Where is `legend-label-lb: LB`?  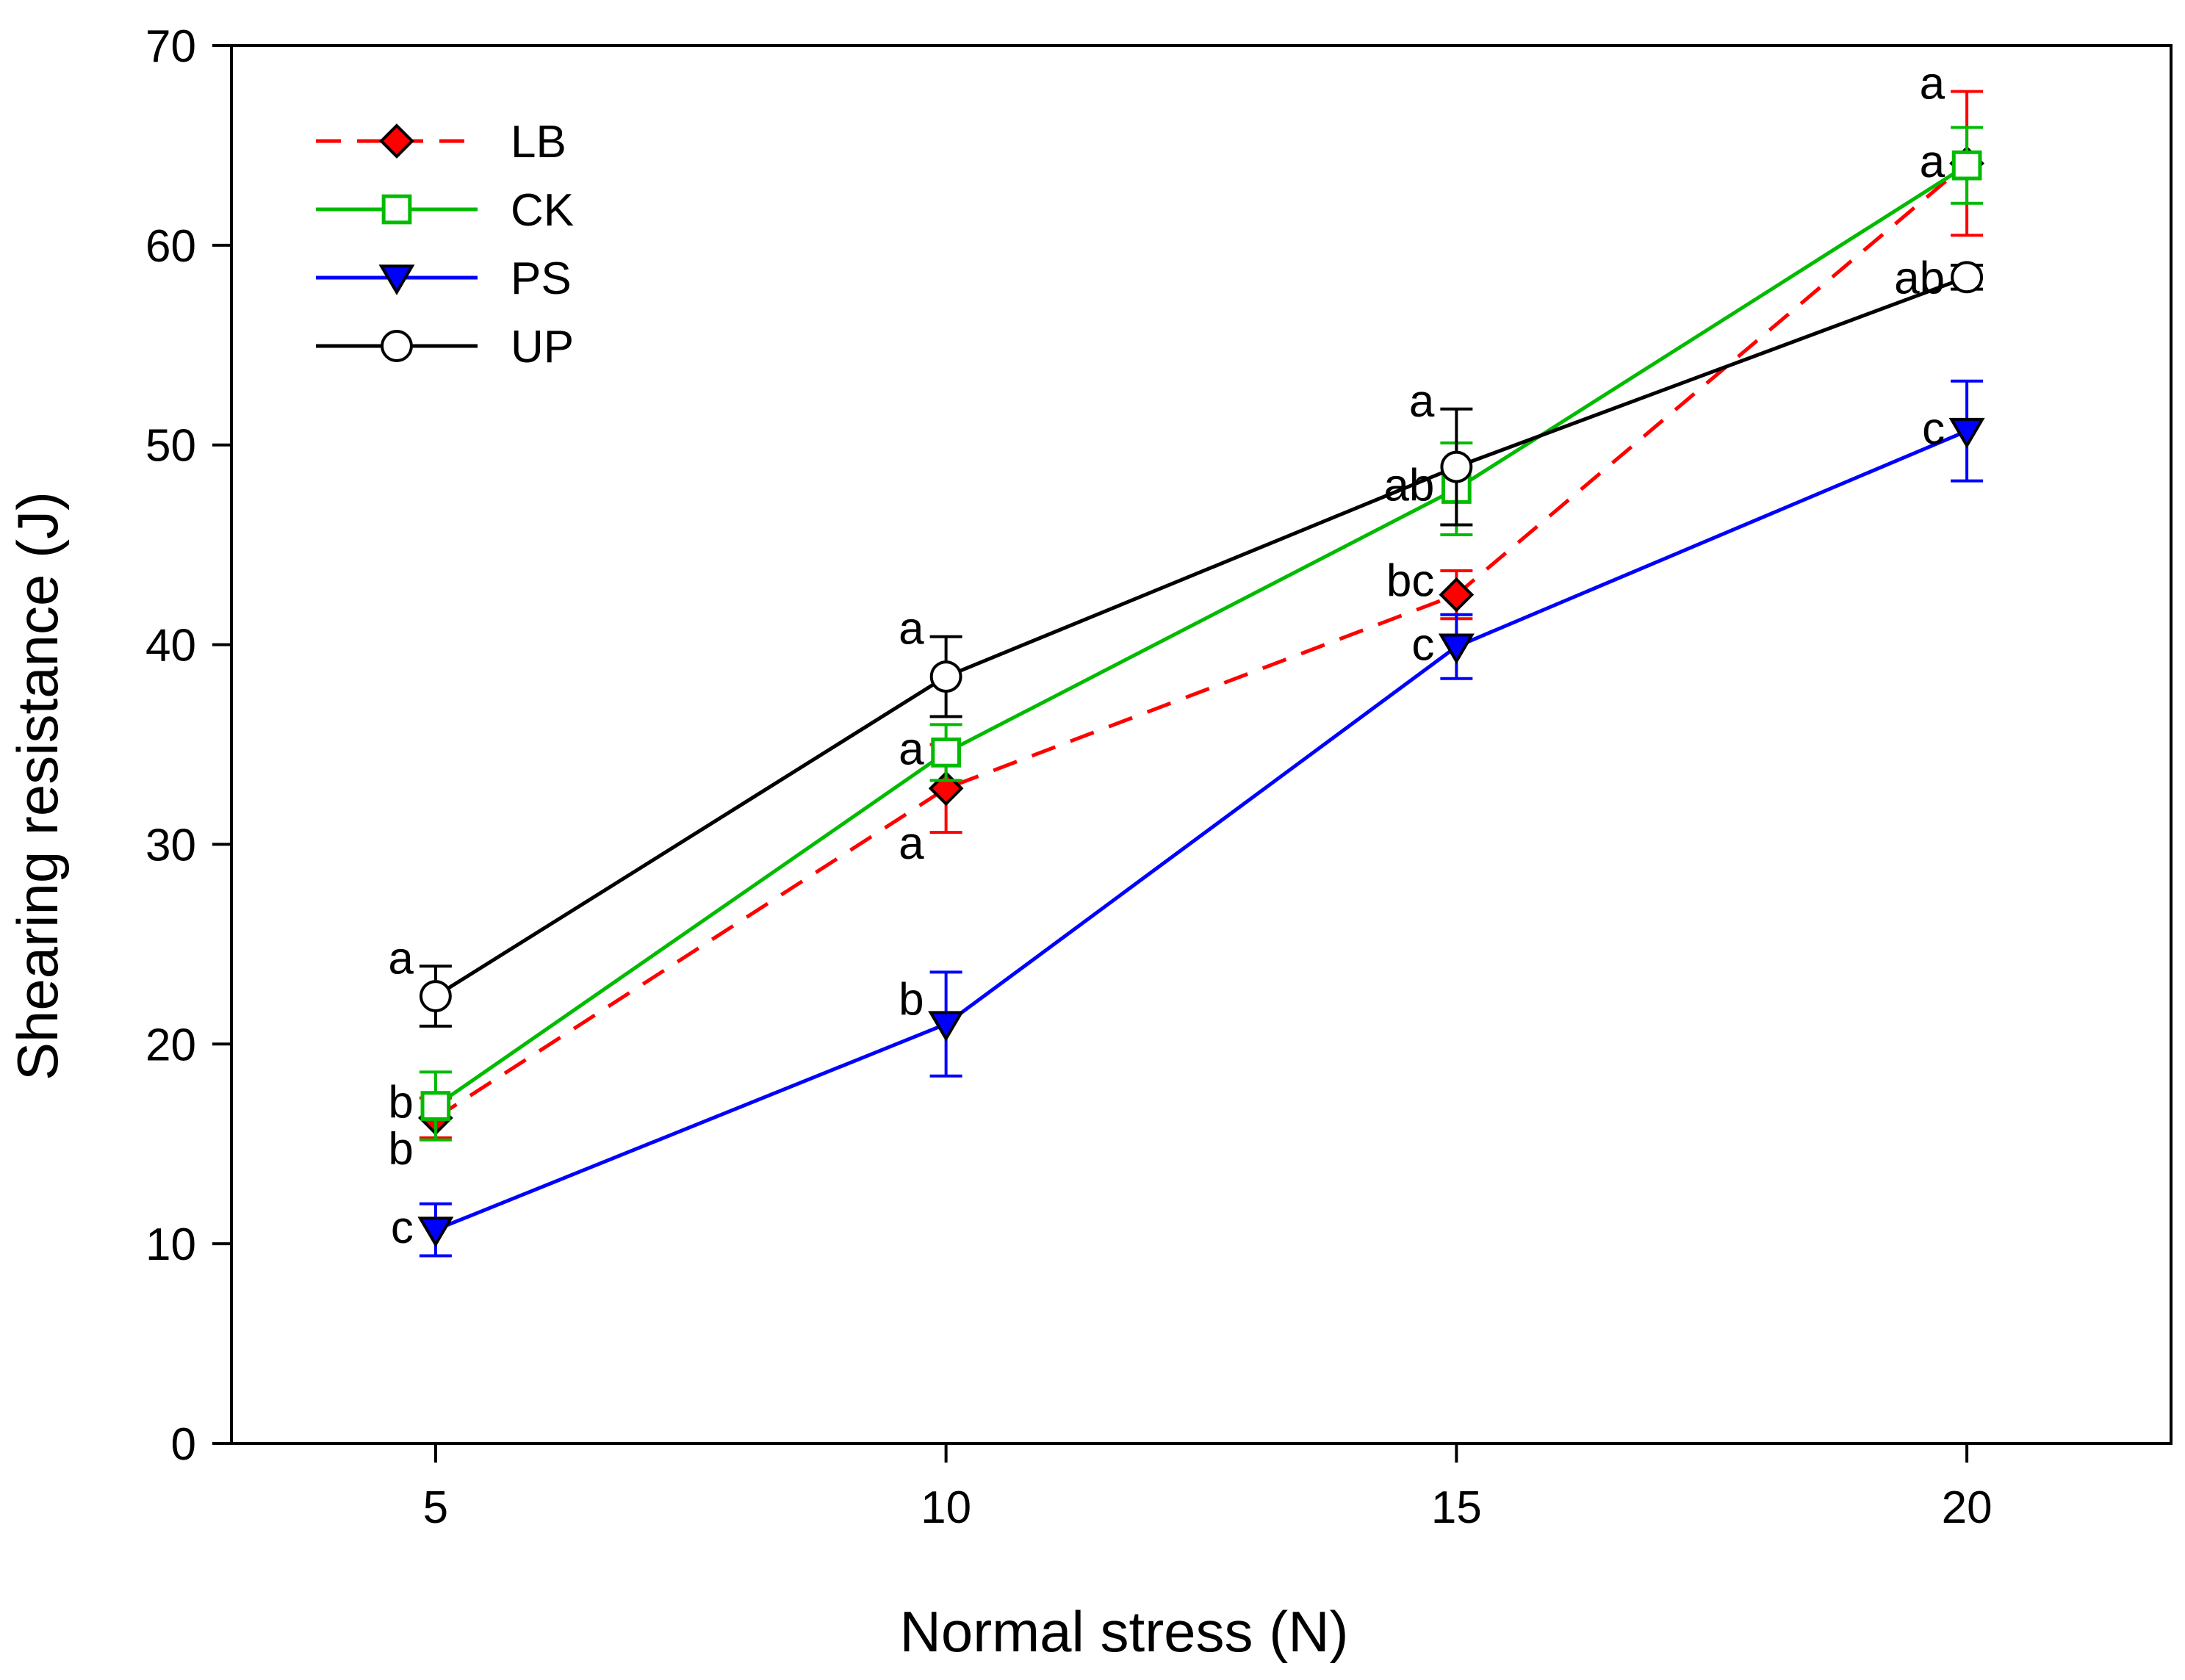
legend-label-lb: LB is located at coordinates (538, 142).